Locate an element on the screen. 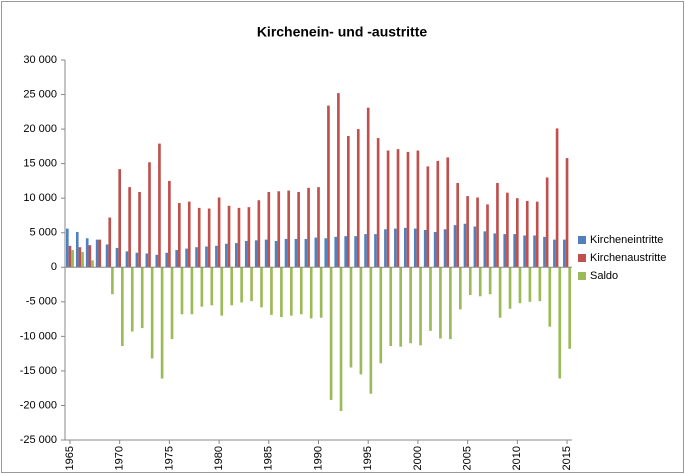  y-tick-label: -5 000 is located at coordinates (41, 302).